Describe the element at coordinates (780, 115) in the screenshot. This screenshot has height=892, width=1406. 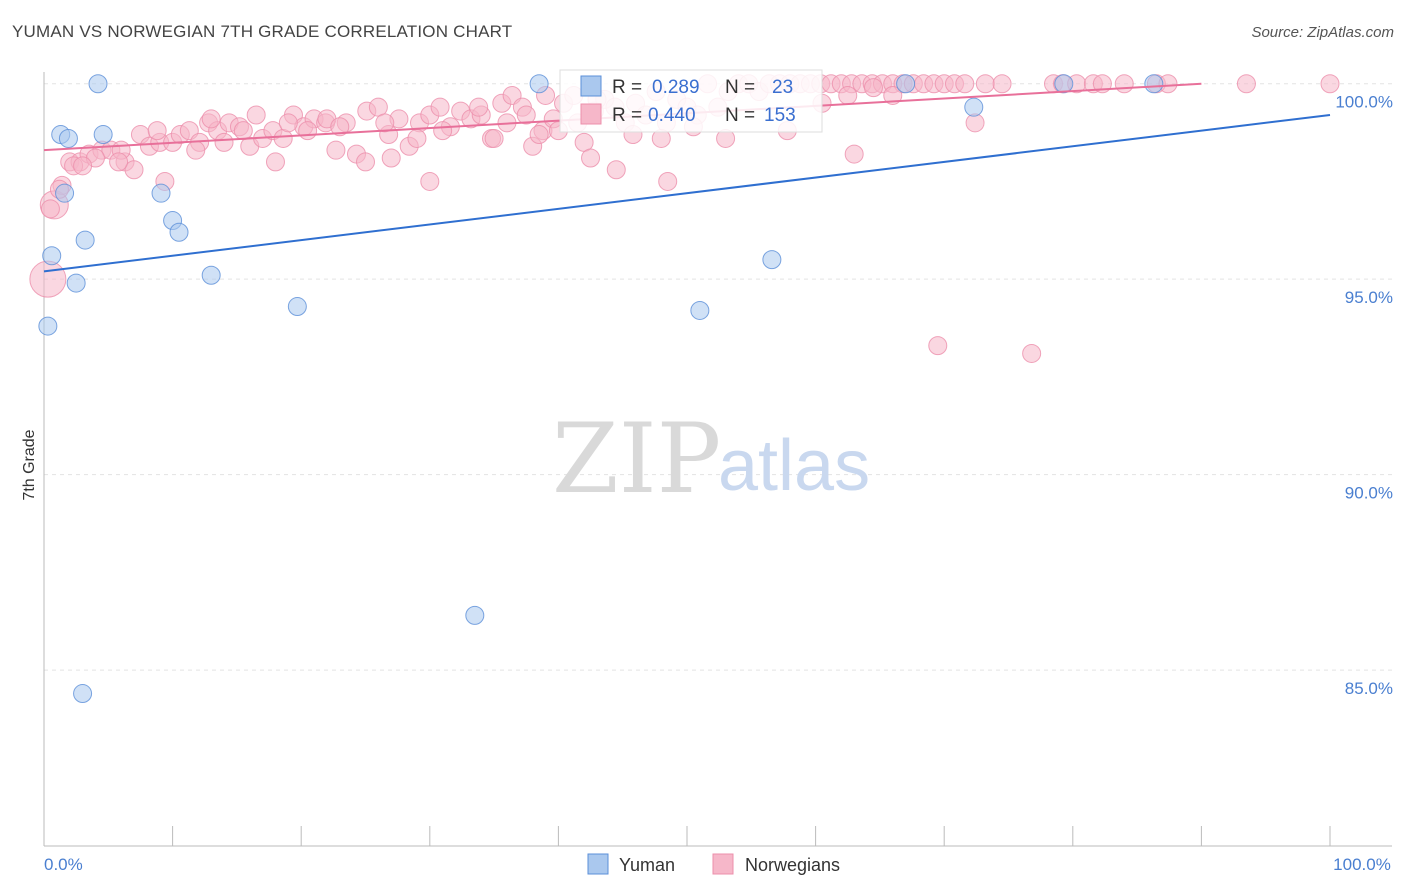
I see `norwegians-n-value: 153` at that location.